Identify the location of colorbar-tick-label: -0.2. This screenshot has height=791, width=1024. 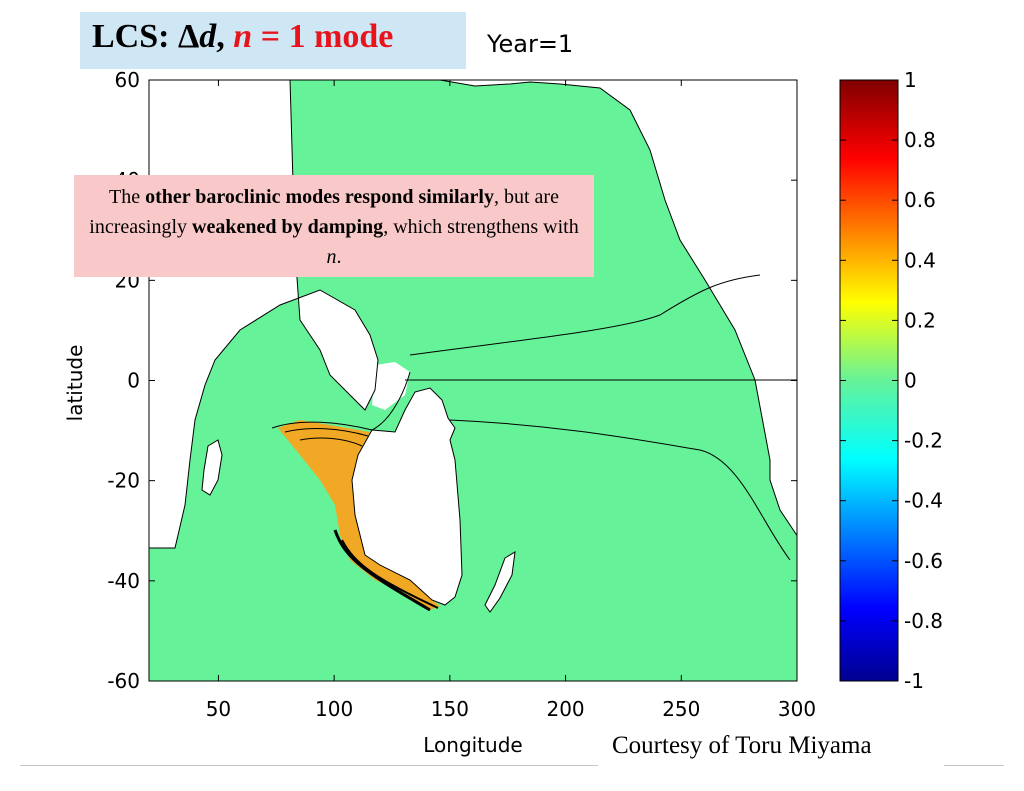
(923, 441).